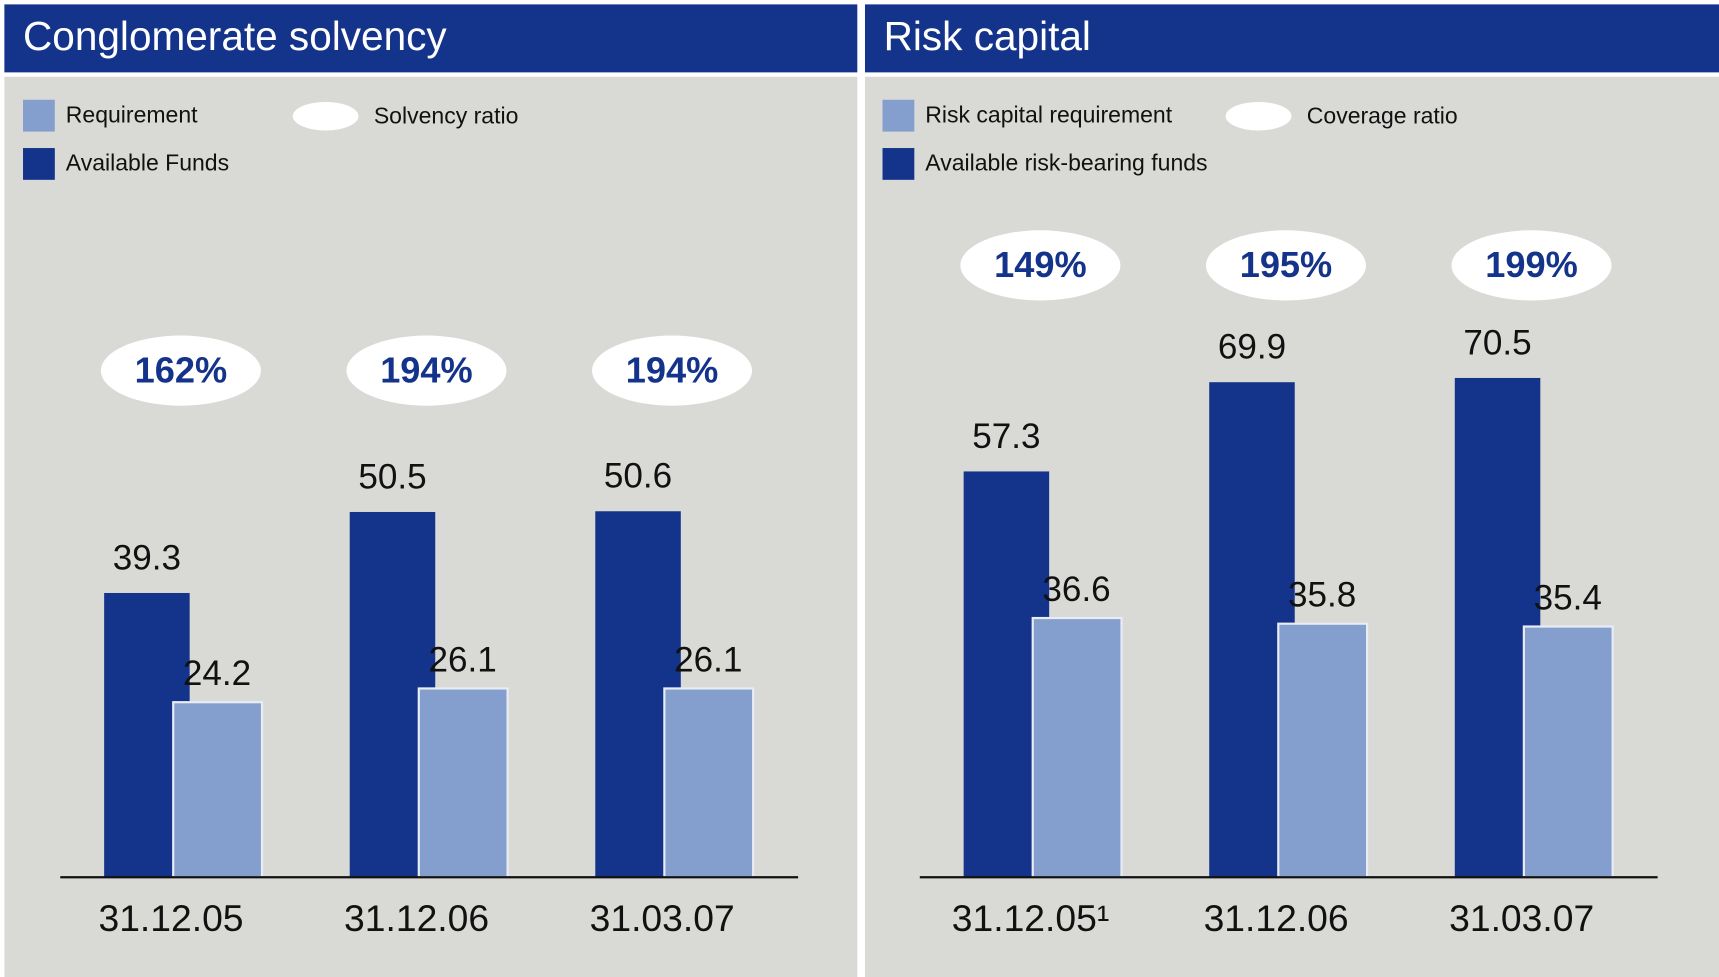 This screenshot has width=1719, height=977. What do you see at coordinates (1382, 115) in the screenshot?
I see `legend-label: Coverage ratio` at bounding box center [1382, 115].